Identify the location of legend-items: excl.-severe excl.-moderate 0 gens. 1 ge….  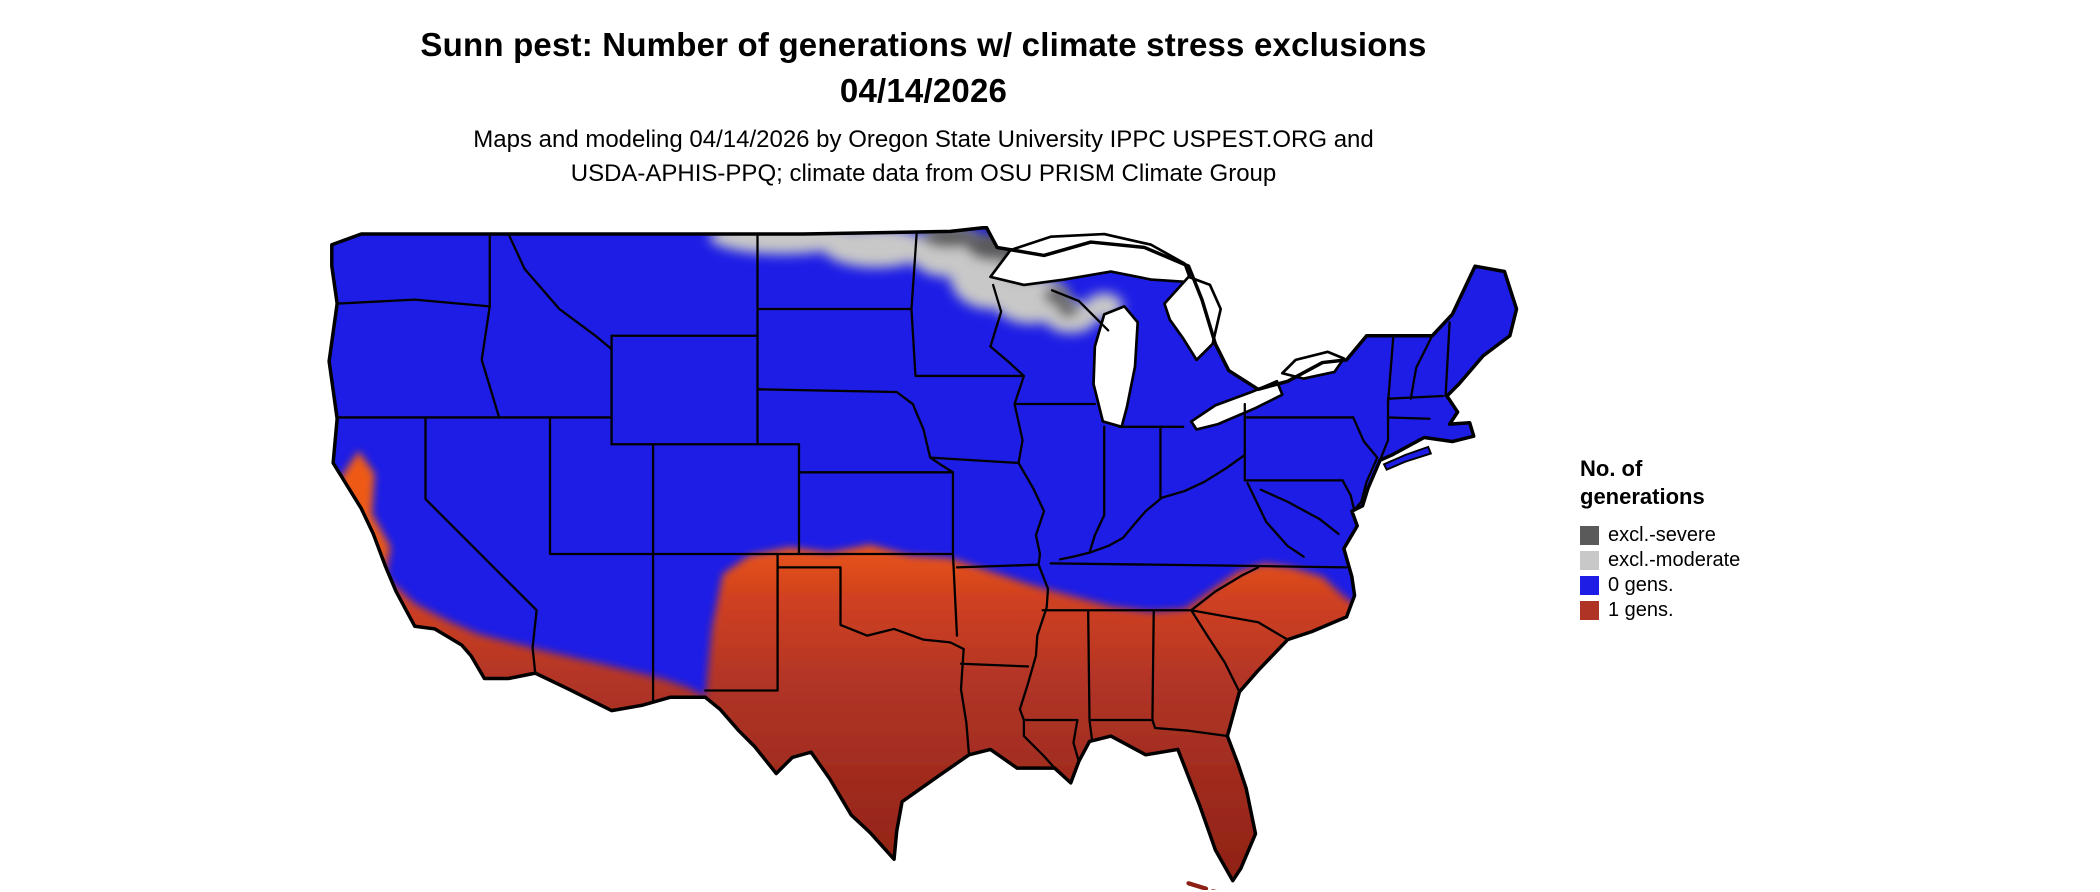
(1730, 573).